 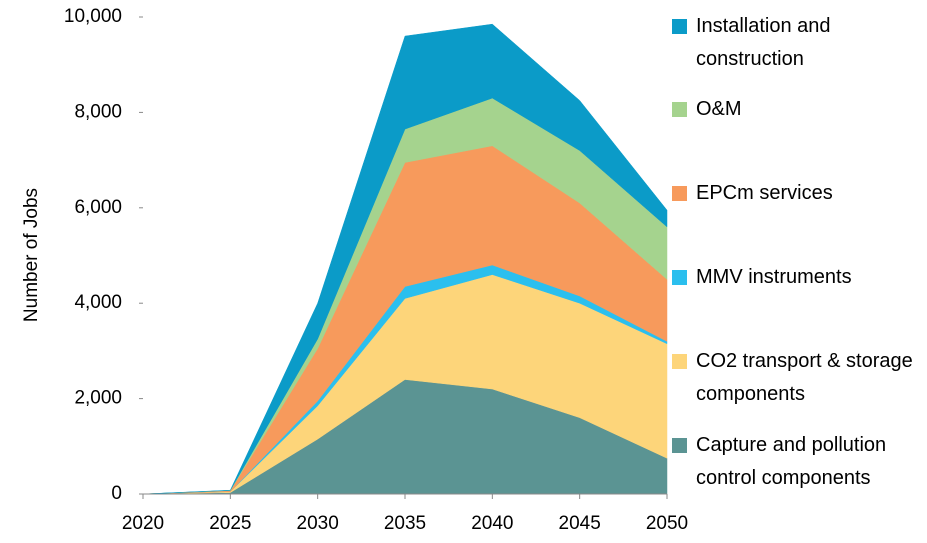 I want to click on y-tick-label: 0, so click(x=116, y=493).